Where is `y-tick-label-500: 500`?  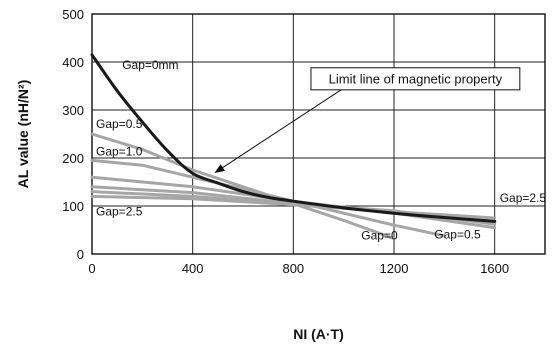
y-tick-label-500: 500 is located at coordinates (73, 14).